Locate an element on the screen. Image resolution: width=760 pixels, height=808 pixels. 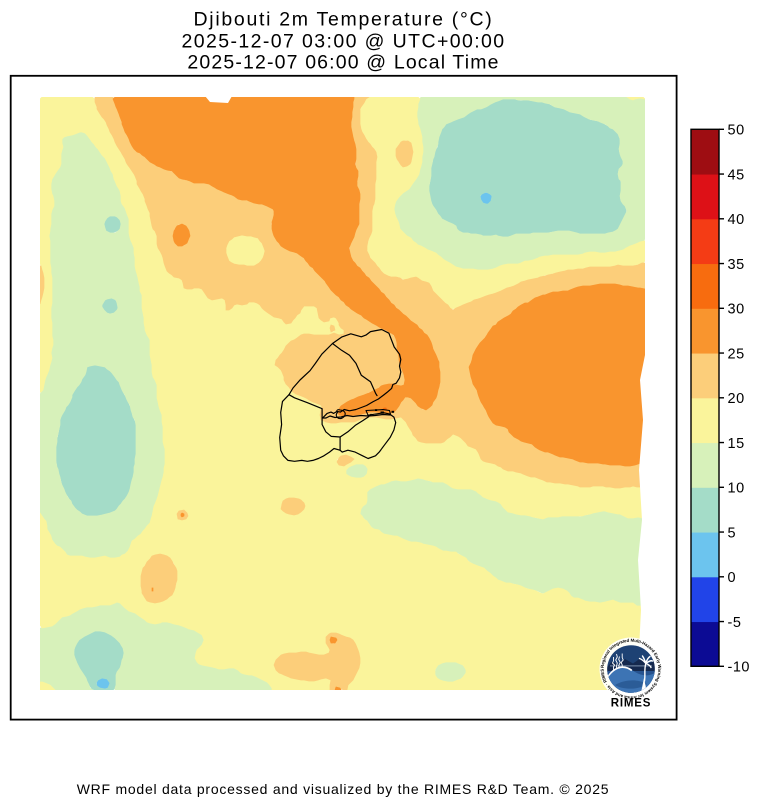
svg-text: 45 is located at coordinates (736, 175).